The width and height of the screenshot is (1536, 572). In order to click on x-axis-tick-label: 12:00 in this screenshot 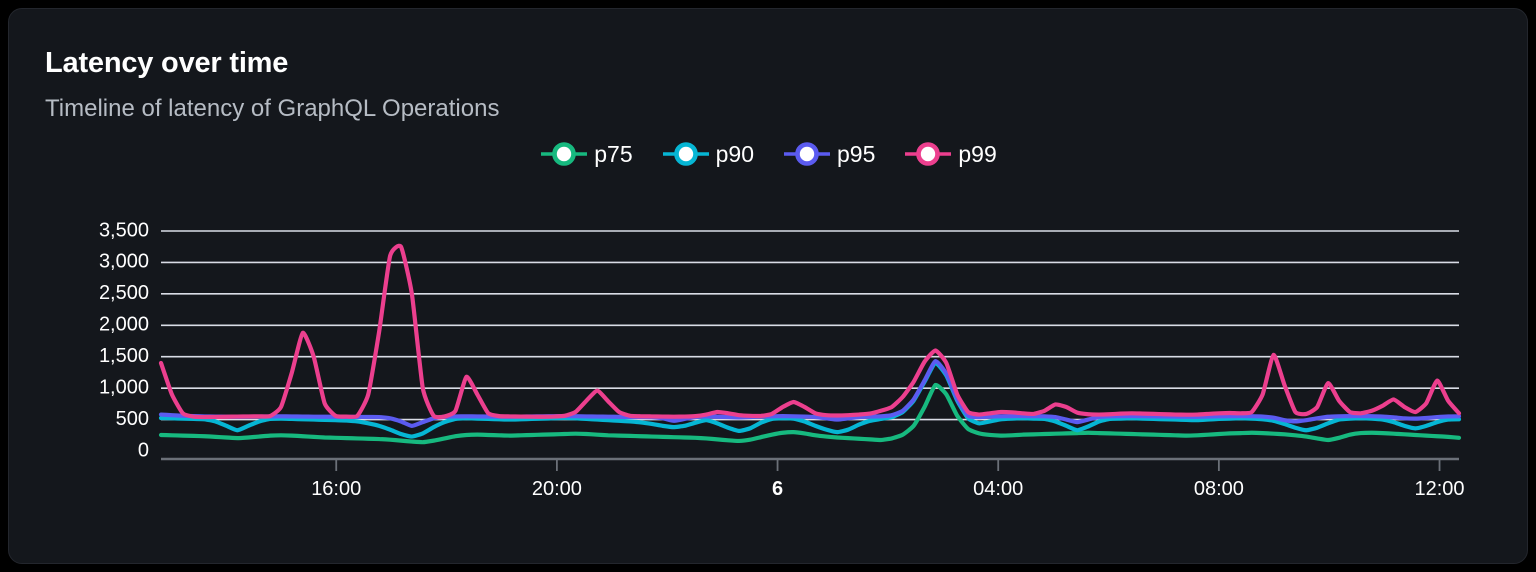, I will do `click(1439, 489)`.